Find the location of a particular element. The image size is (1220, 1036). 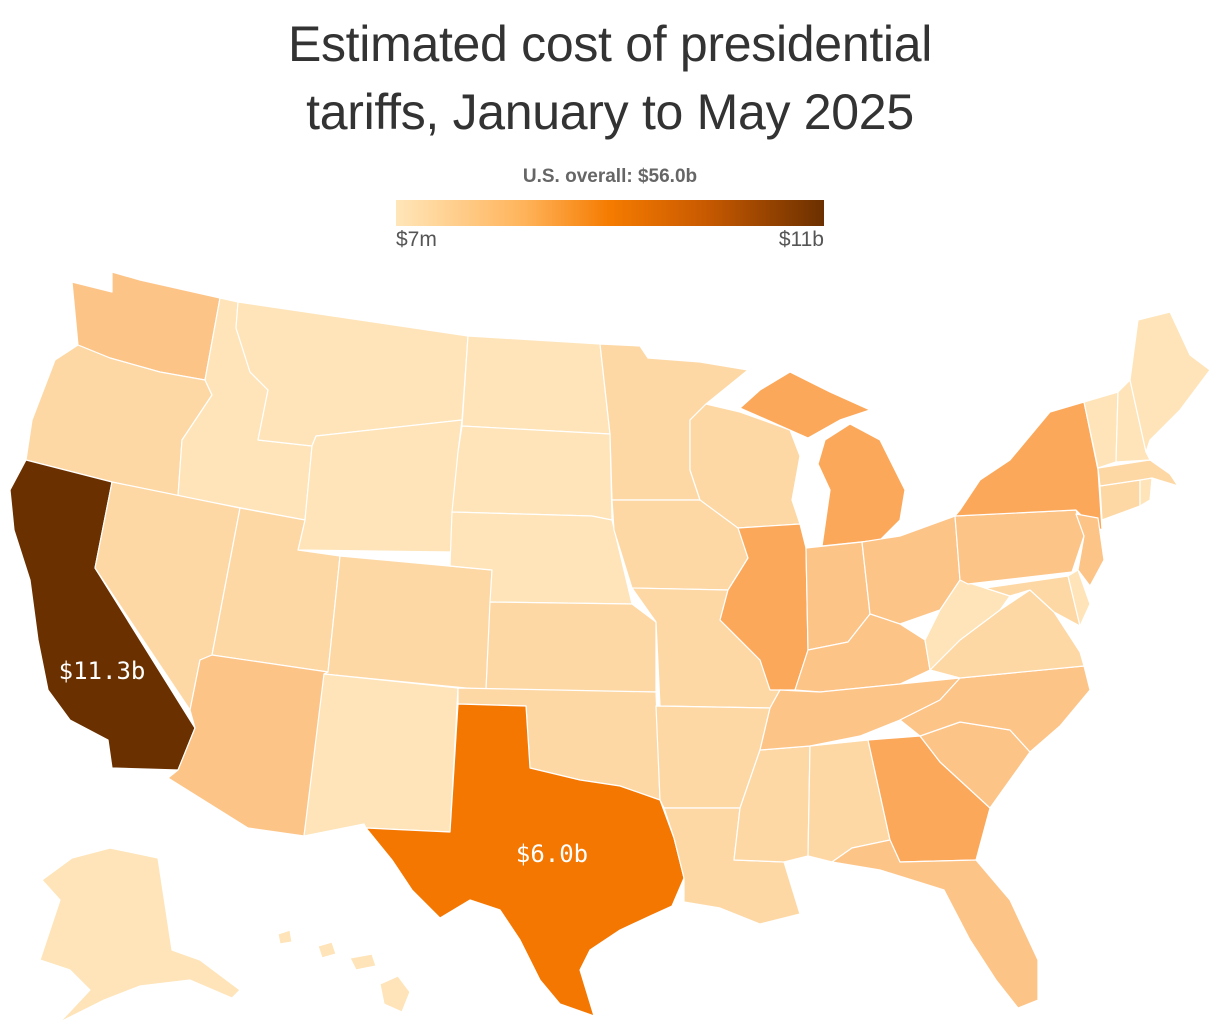

state-california is located at coordinates (102, 615).